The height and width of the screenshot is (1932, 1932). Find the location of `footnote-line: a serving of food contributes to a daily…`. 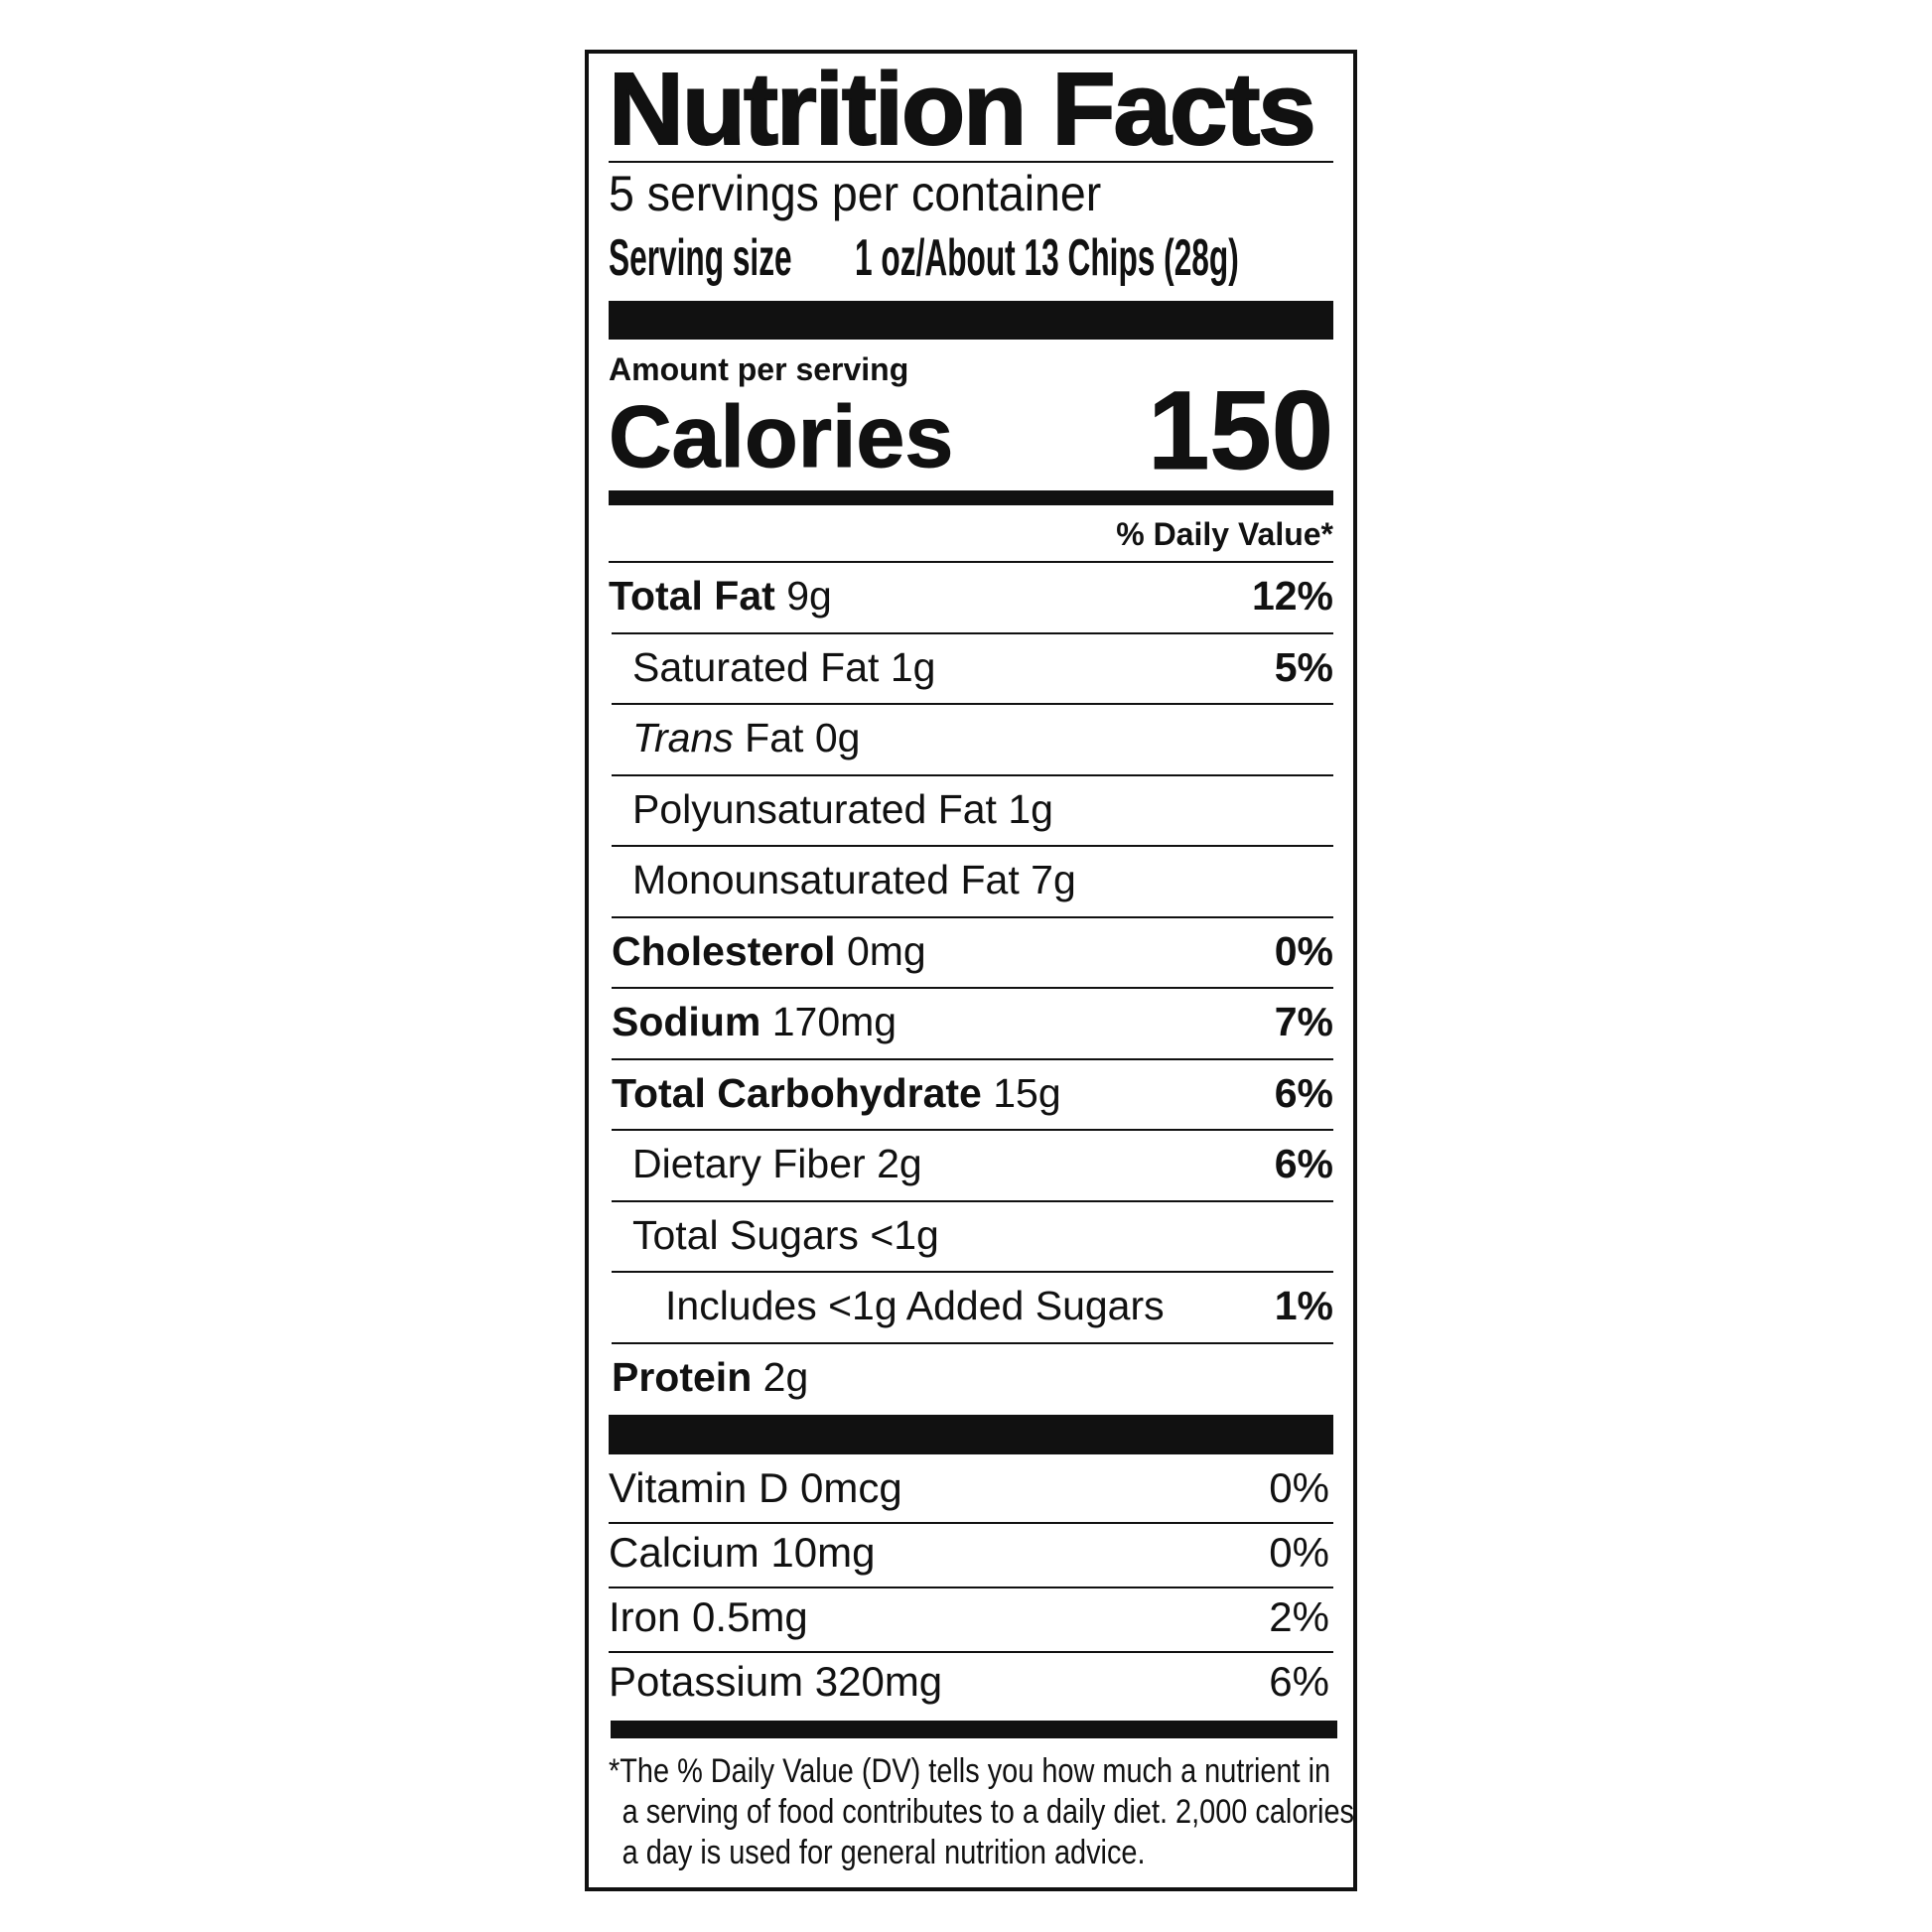

footnote-line: a serving of food contributes to a daily… is located at coordinates (987, 1812).